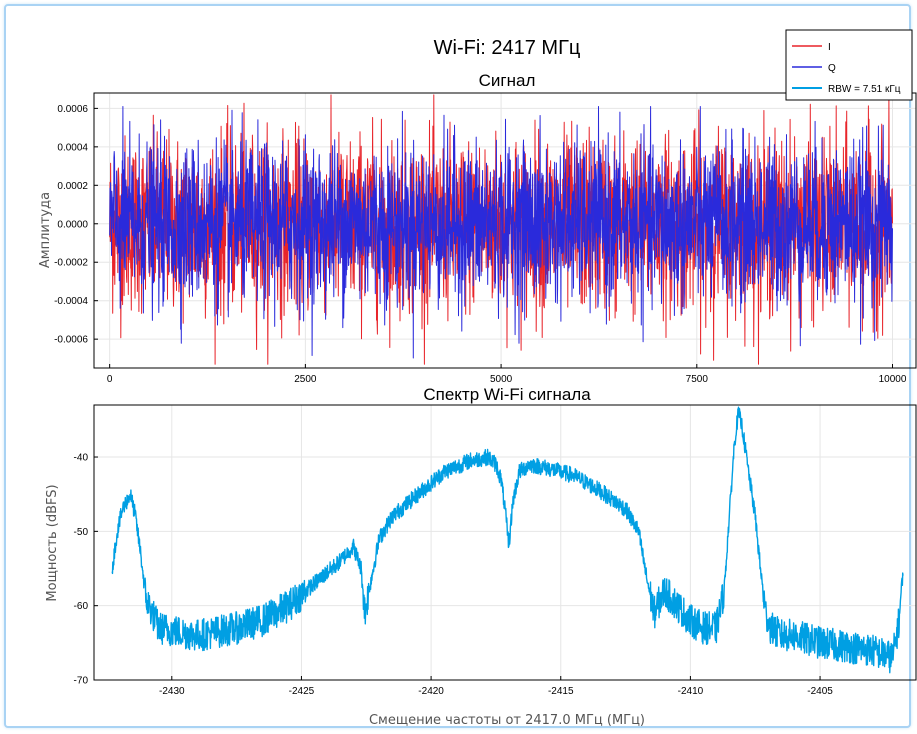 The image size is (917, 734). What do you see at coordinates (507, 80) in the screenshot?
I see `signal-plot-title: Сигнал` at bounding box center [507, 80].